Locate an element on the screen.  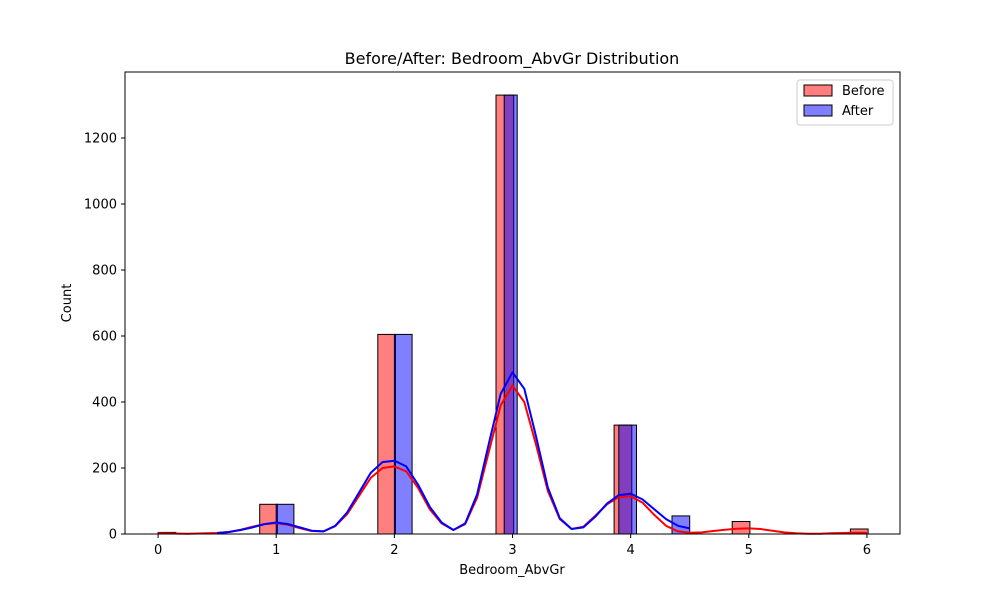
y-ticks: 0 200 400 600 800 1000 1200 is located at coordinates (104, 337).